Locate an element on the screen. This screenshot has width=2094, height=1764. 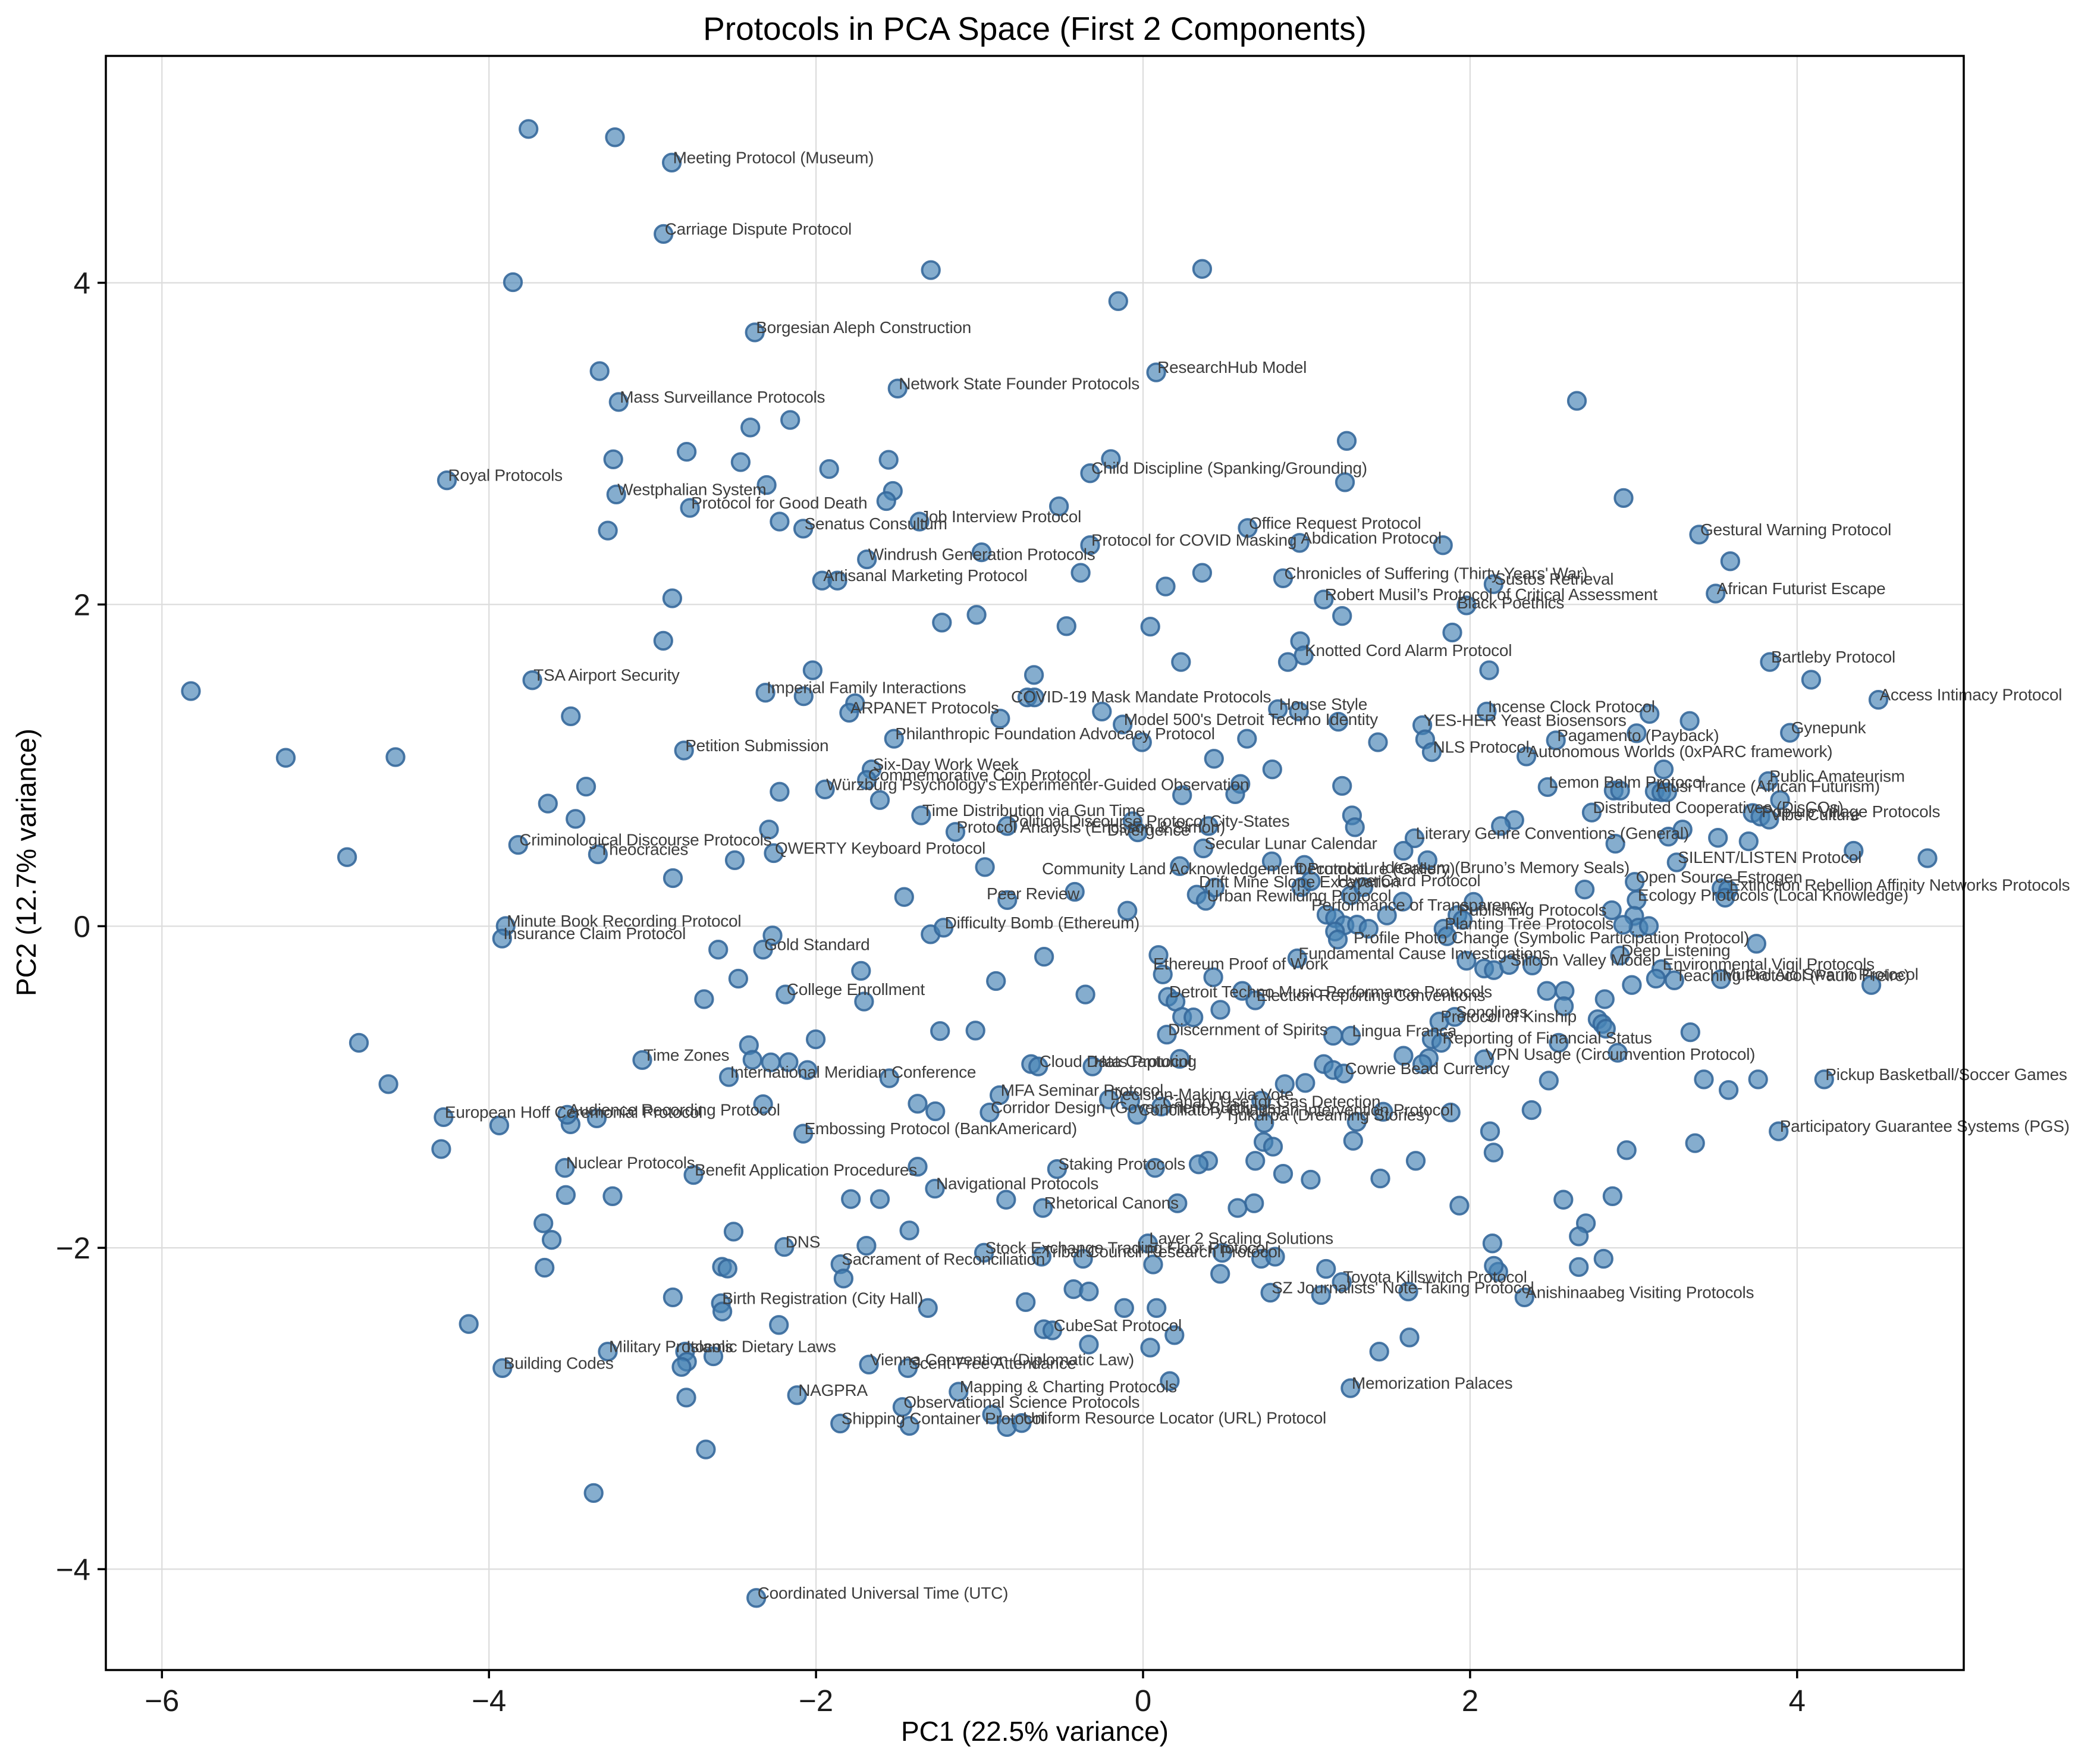
svg-text:Criminological Discourse Proto: Criminological Discourse Protocols is located at coordinates (645, 840).